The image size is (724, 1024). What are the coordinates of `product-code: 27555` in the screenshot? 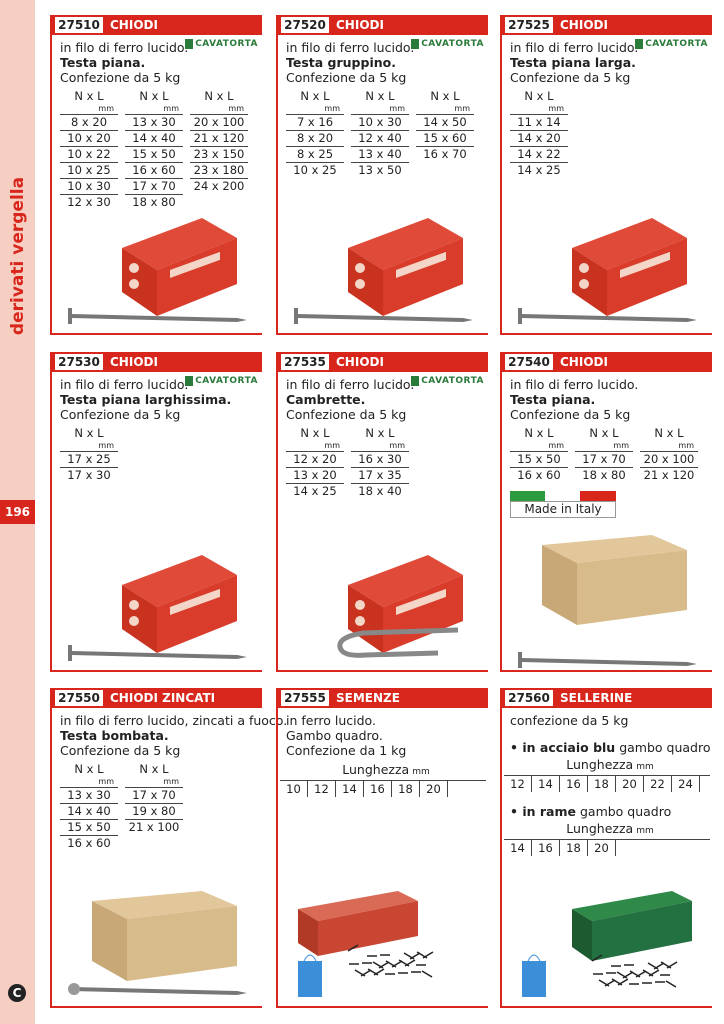 It's located at (305, 698).